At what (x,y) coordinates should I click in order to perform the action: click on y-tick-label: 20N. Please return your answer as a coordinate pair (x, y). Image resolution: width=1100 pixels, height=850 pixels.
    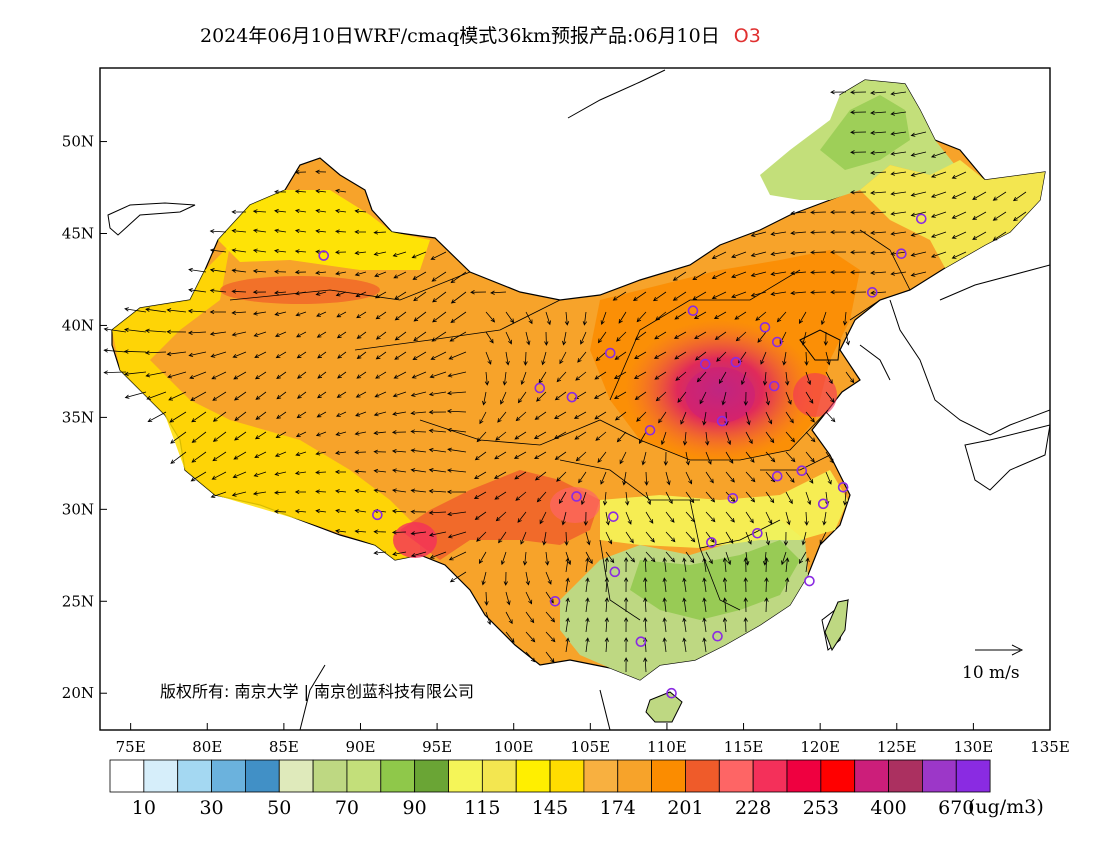
    Looking at the image, I should click on (78, 693).